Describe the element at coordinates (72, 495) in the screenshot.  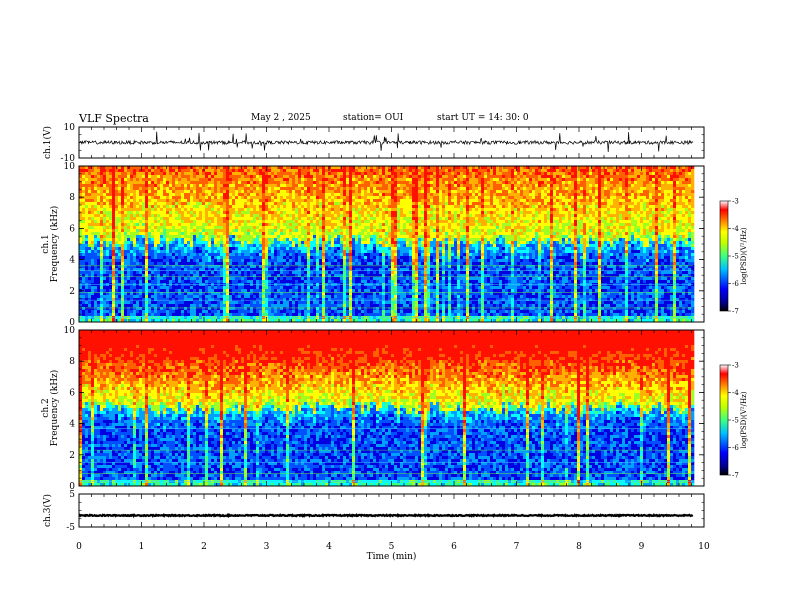
I see `y-tick-label: 5` at that location.